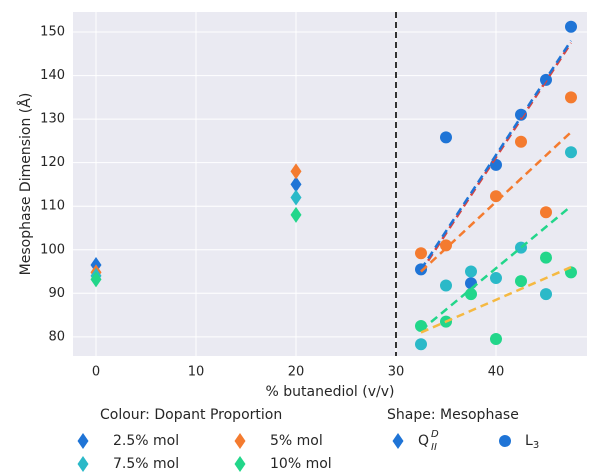  Describe the element at coordinates (96, 372) in the screenshot. I see `x-tick-label: 0` at that location.